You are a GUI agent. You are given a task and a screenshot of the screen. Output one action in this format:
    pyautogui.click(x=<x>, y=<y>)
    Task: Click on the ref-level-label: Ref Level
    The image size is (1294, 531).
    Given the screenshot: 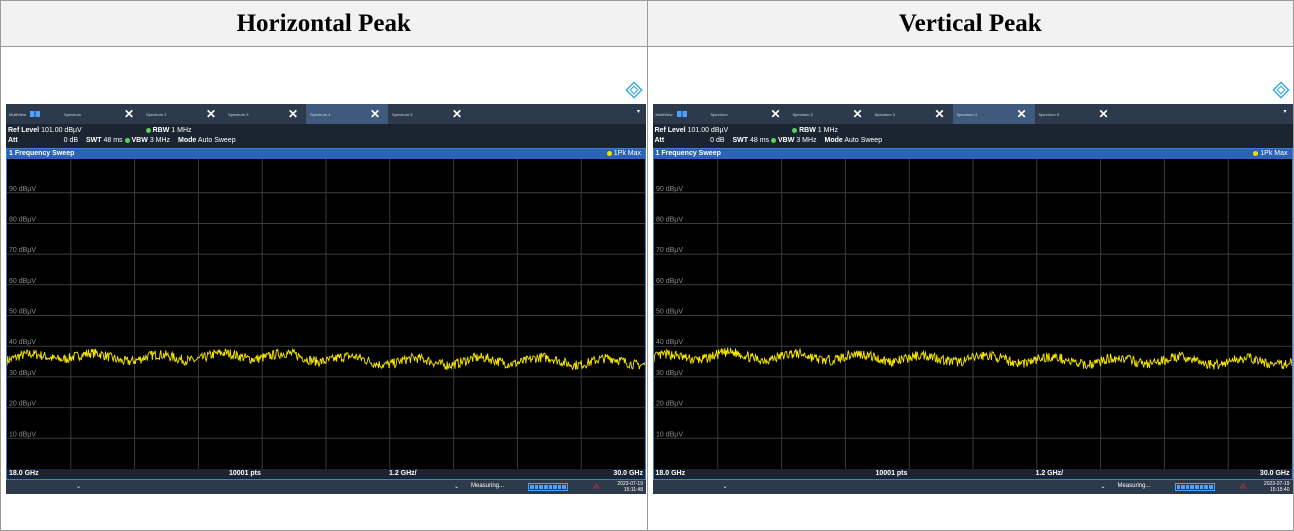 What is the action you would take?
    pyautogui.click(x=670, y=130)
    